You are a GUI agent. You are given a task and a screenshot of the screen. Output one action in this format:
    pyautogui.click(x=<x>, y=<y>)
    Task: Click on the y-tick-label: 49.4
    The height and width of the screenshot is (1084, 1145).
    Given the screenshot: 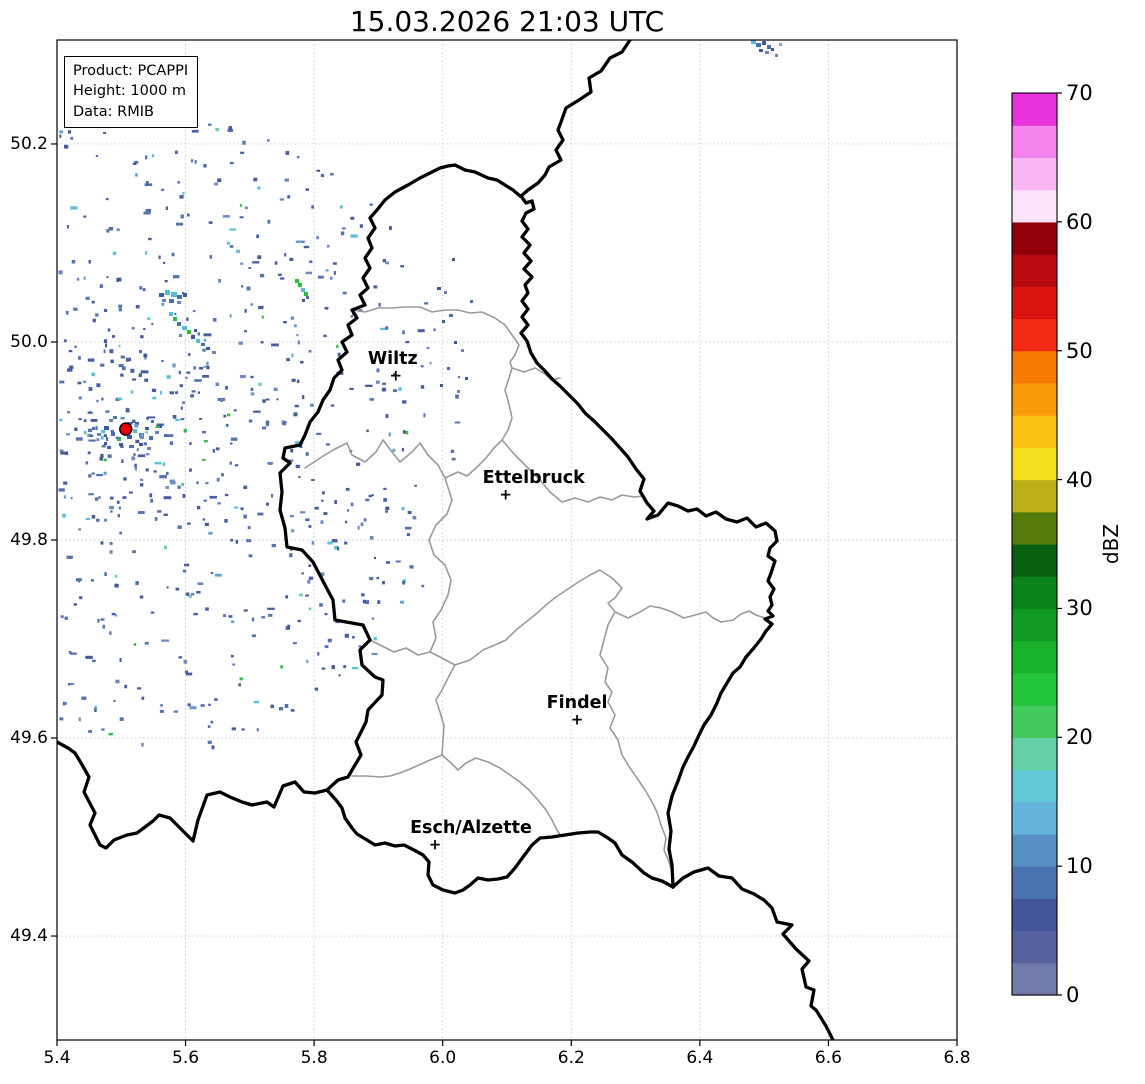 What is the action you would take?
    pyautogui.click(x=29, y=936)
    